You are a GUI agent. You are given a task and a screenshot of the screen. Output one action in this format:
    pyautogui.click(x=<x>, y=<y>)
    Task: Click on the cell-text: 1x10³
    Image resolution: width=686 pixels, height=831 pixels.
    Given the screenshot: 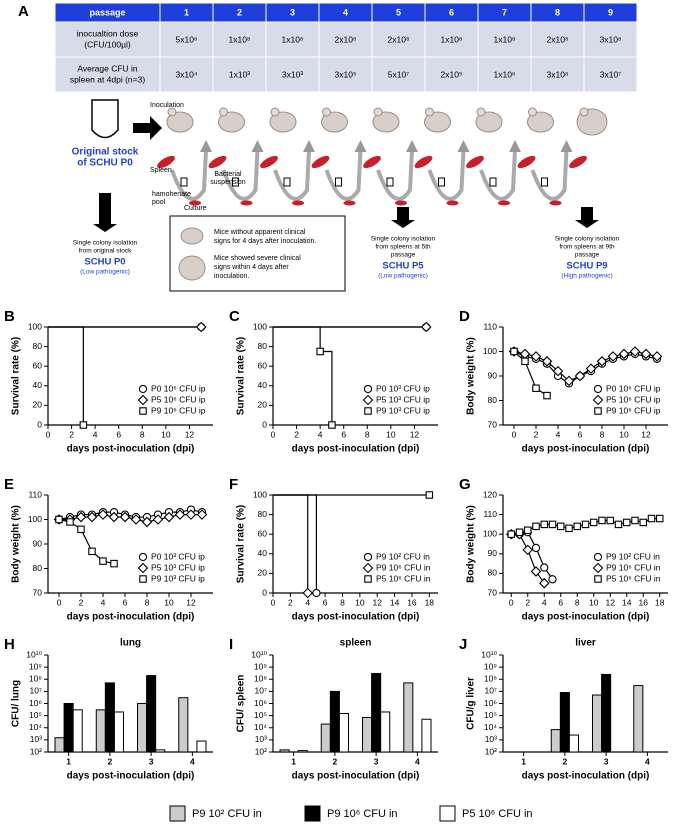 What is the action you would take?
    pyautogui.click(x=239, y=74)
    